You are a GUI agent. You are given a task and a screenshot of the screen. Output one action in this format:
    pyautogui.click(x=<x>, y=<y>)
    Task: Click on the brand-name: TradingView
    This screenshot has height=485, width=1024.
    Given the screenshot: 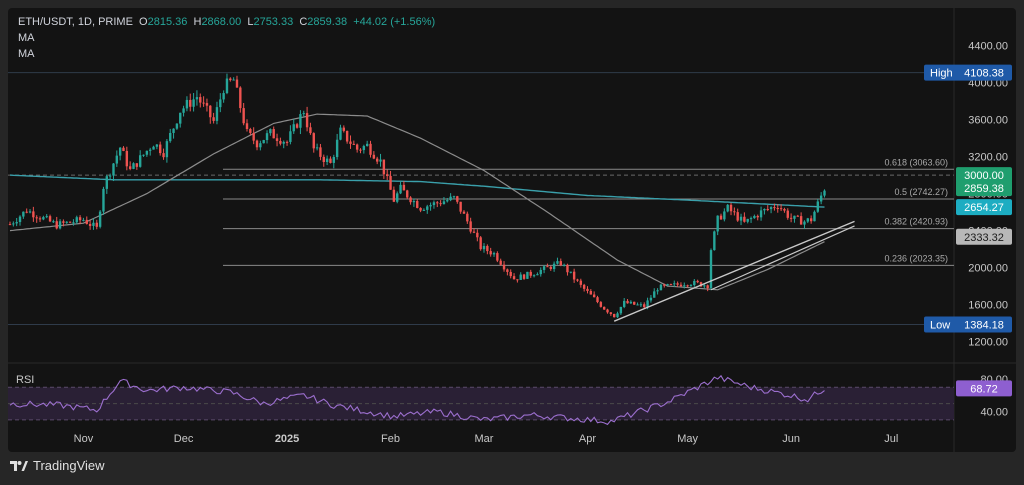 What is the action you would take?
    pyautogui.click(x=69, y=465)
    